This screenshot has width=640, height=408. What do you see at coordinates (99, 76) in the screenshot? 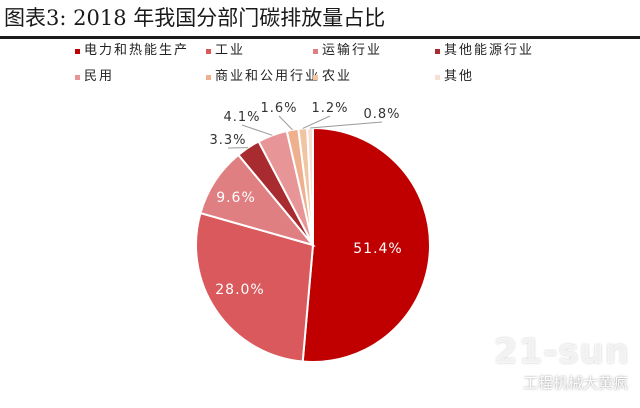
I see `legend-entry: 民用` at bounding box center [99, 76].